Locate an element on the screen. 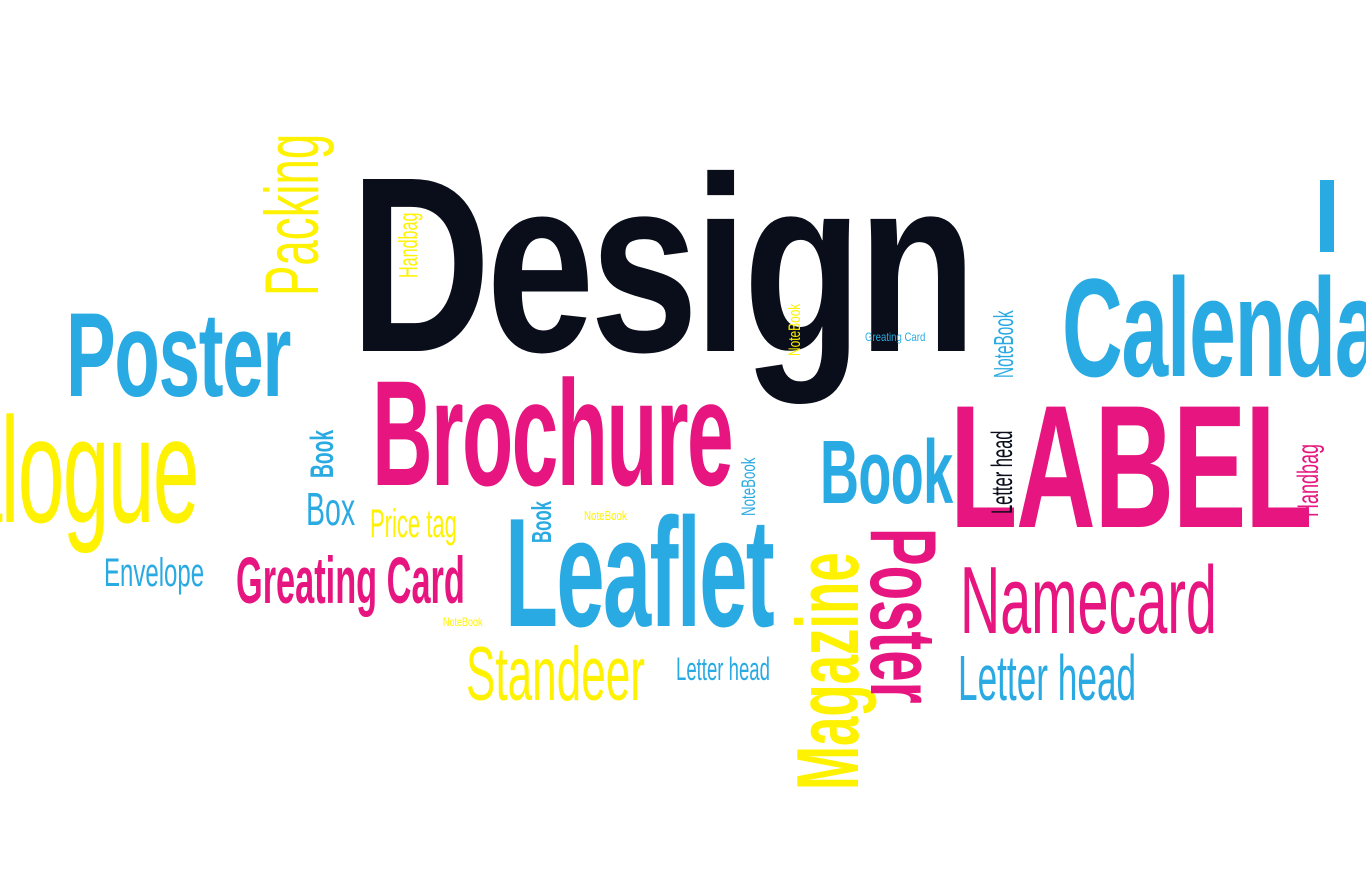  word-packing: Packing is located at coordinates (293, 215).